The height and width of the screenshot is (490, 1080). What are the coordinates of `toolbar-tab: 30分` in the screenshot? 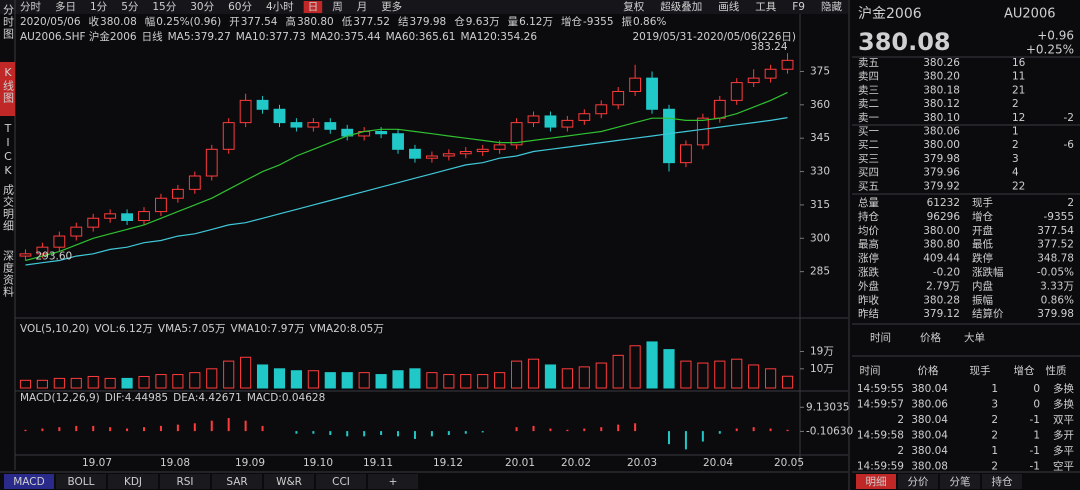 It's located at (202, 7).